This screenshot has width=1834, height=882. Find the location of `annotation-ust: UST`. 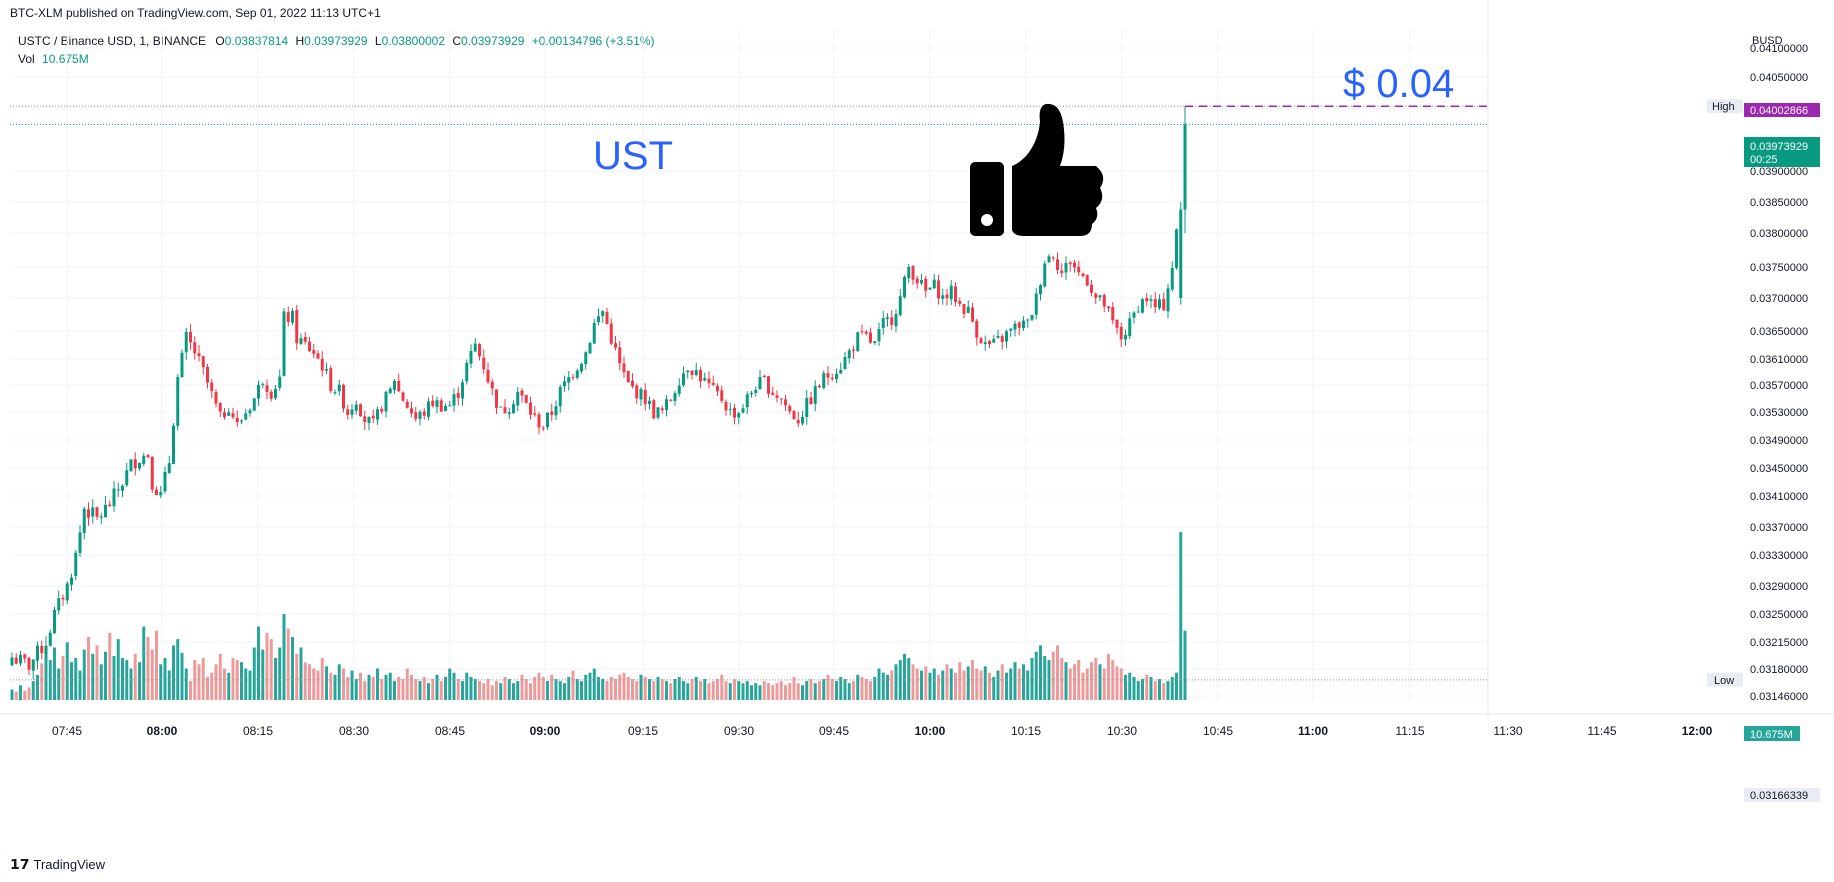

annotation-ust: UST is located at coordinates (633, 156).